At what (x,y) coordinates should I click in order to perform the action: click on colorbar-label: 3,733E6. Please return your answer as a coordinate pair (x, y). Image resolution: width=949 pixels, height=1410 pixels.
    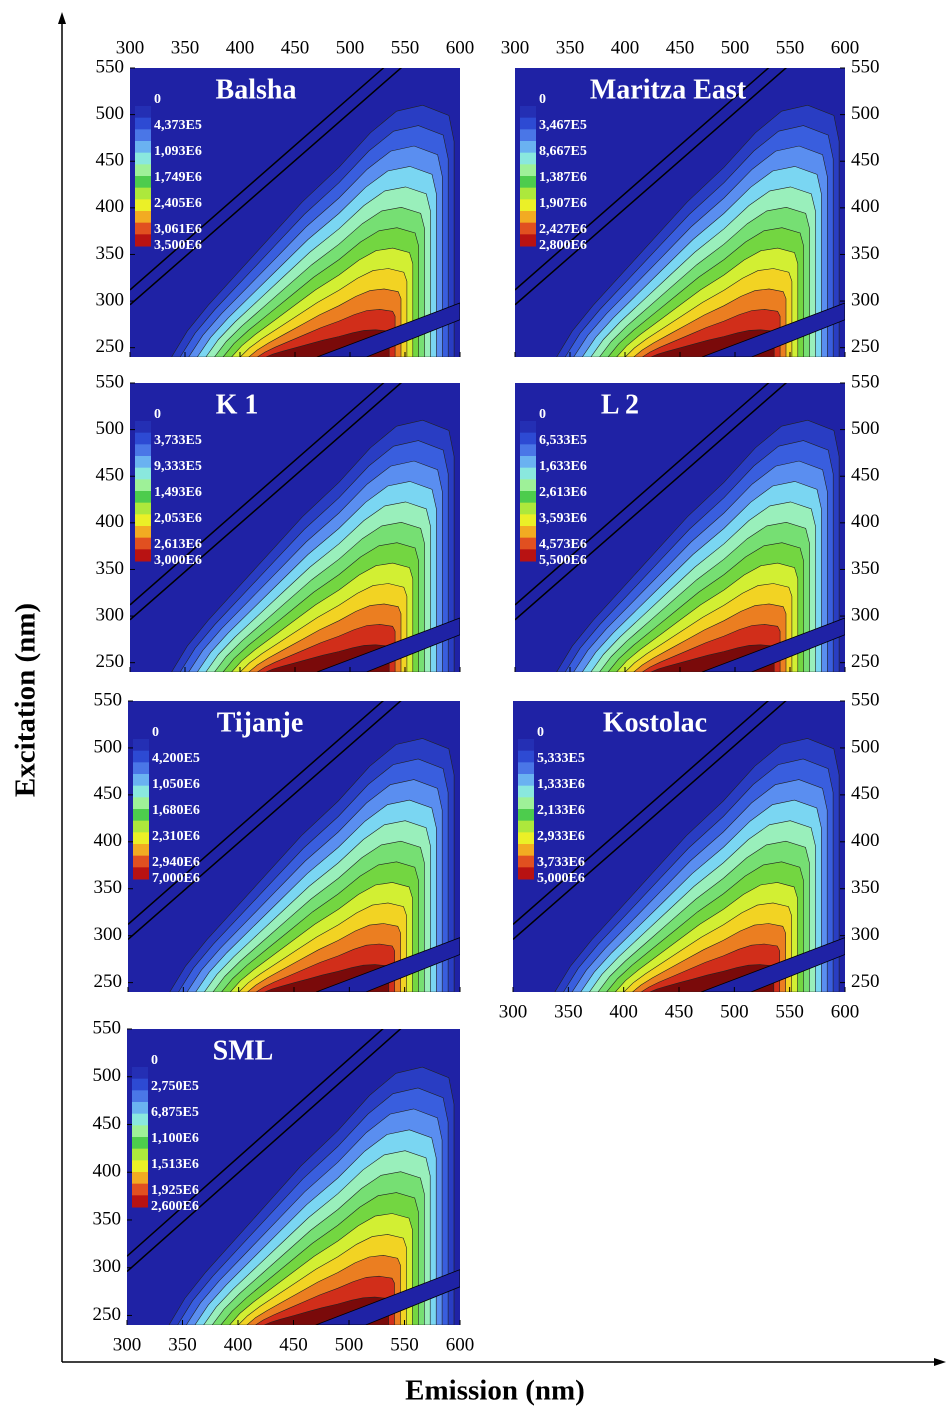
    Looking at the image, I should click on (561, 862).